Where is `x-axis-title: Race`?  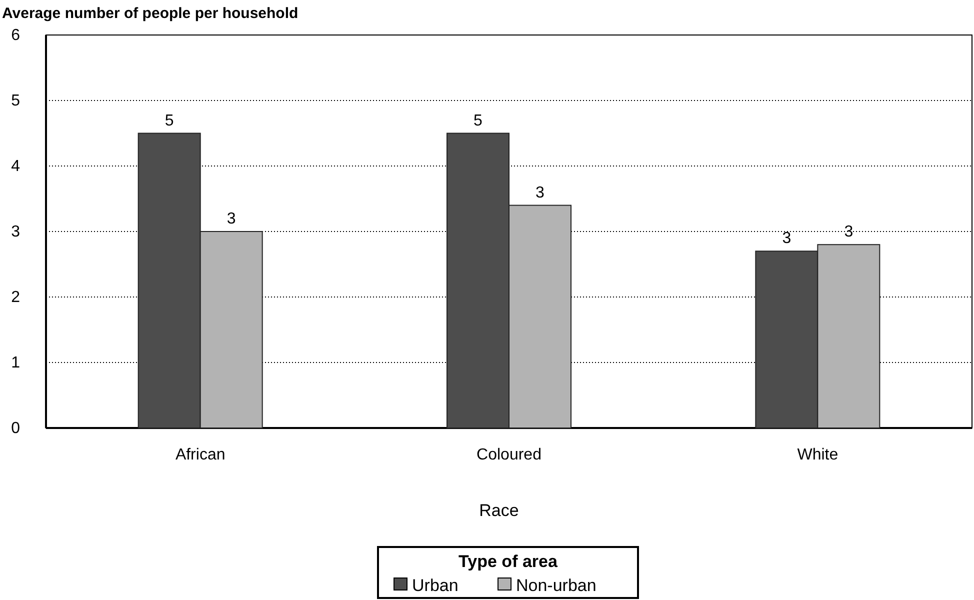 x-axis-title: Race is located at coordinates (499, 510).